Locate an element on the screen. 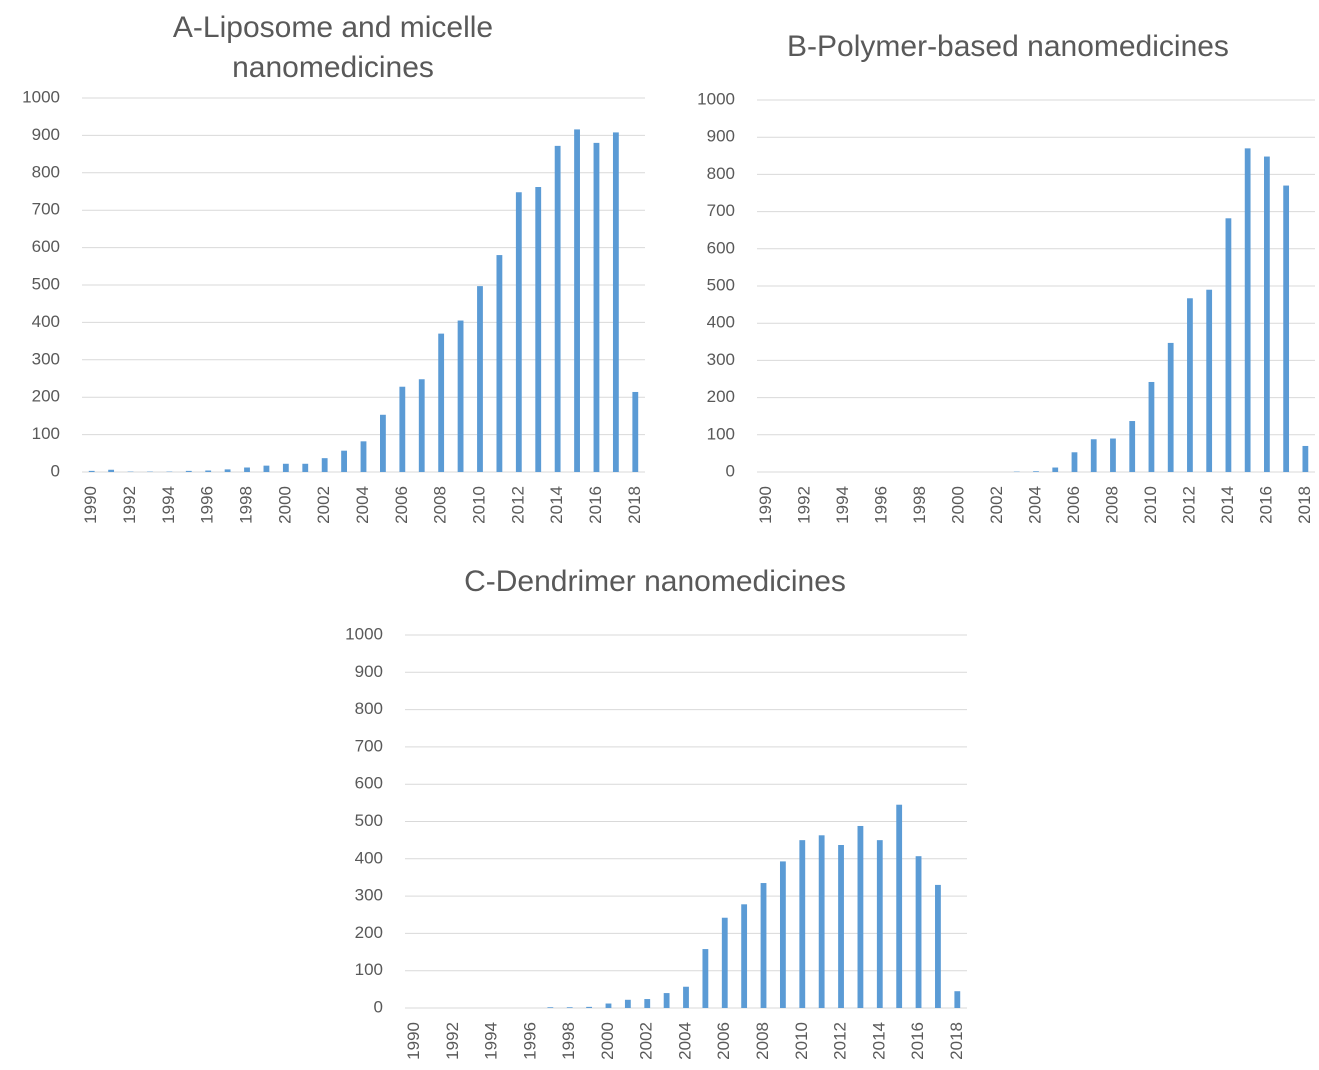 The width and height of the screenshot is (1319, 1070). y-tick-label: 700 is located at coordinates (721, 210).